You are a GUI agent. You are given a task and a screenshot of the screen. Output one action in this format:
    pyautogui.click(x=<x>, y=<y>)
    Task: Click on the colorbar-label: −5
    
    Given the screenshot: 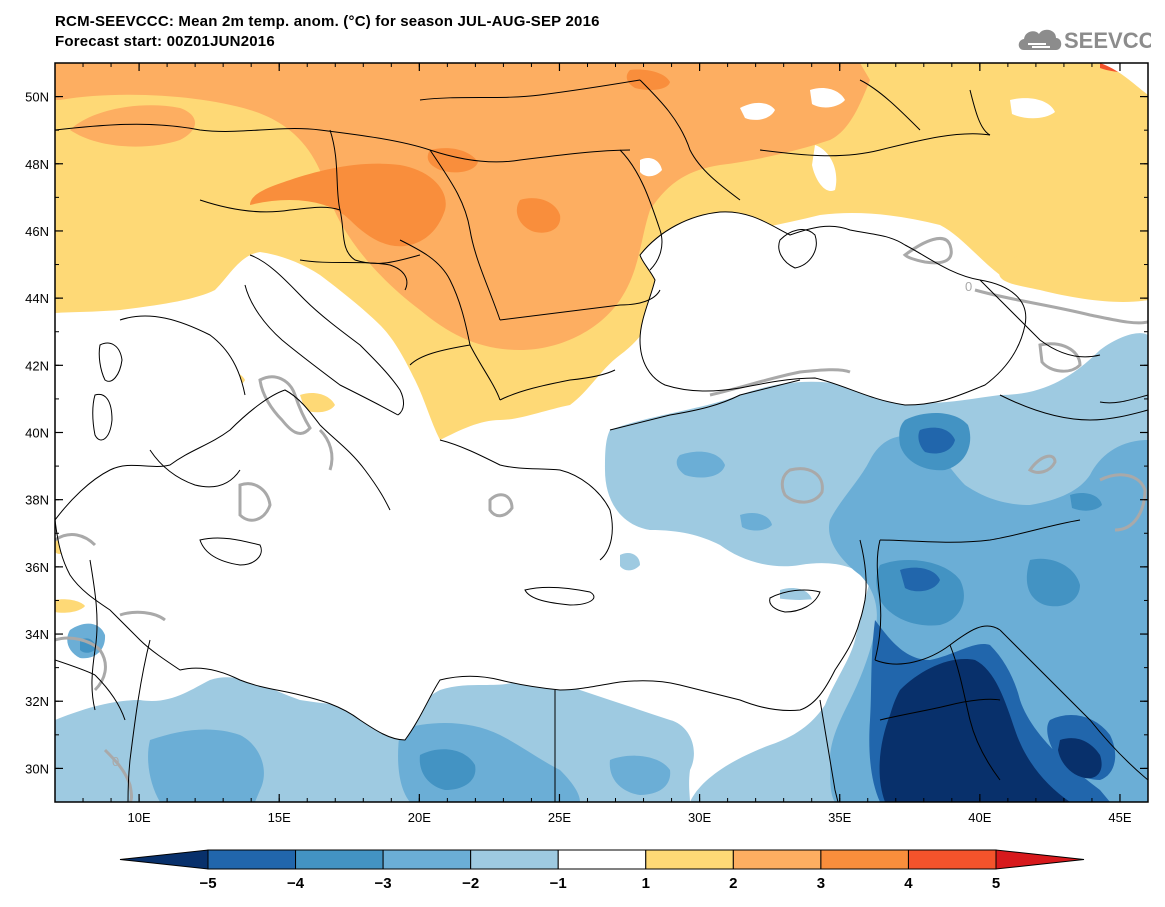 What is the action you would take?
    pyautogui.click(x=207, y=883)
    